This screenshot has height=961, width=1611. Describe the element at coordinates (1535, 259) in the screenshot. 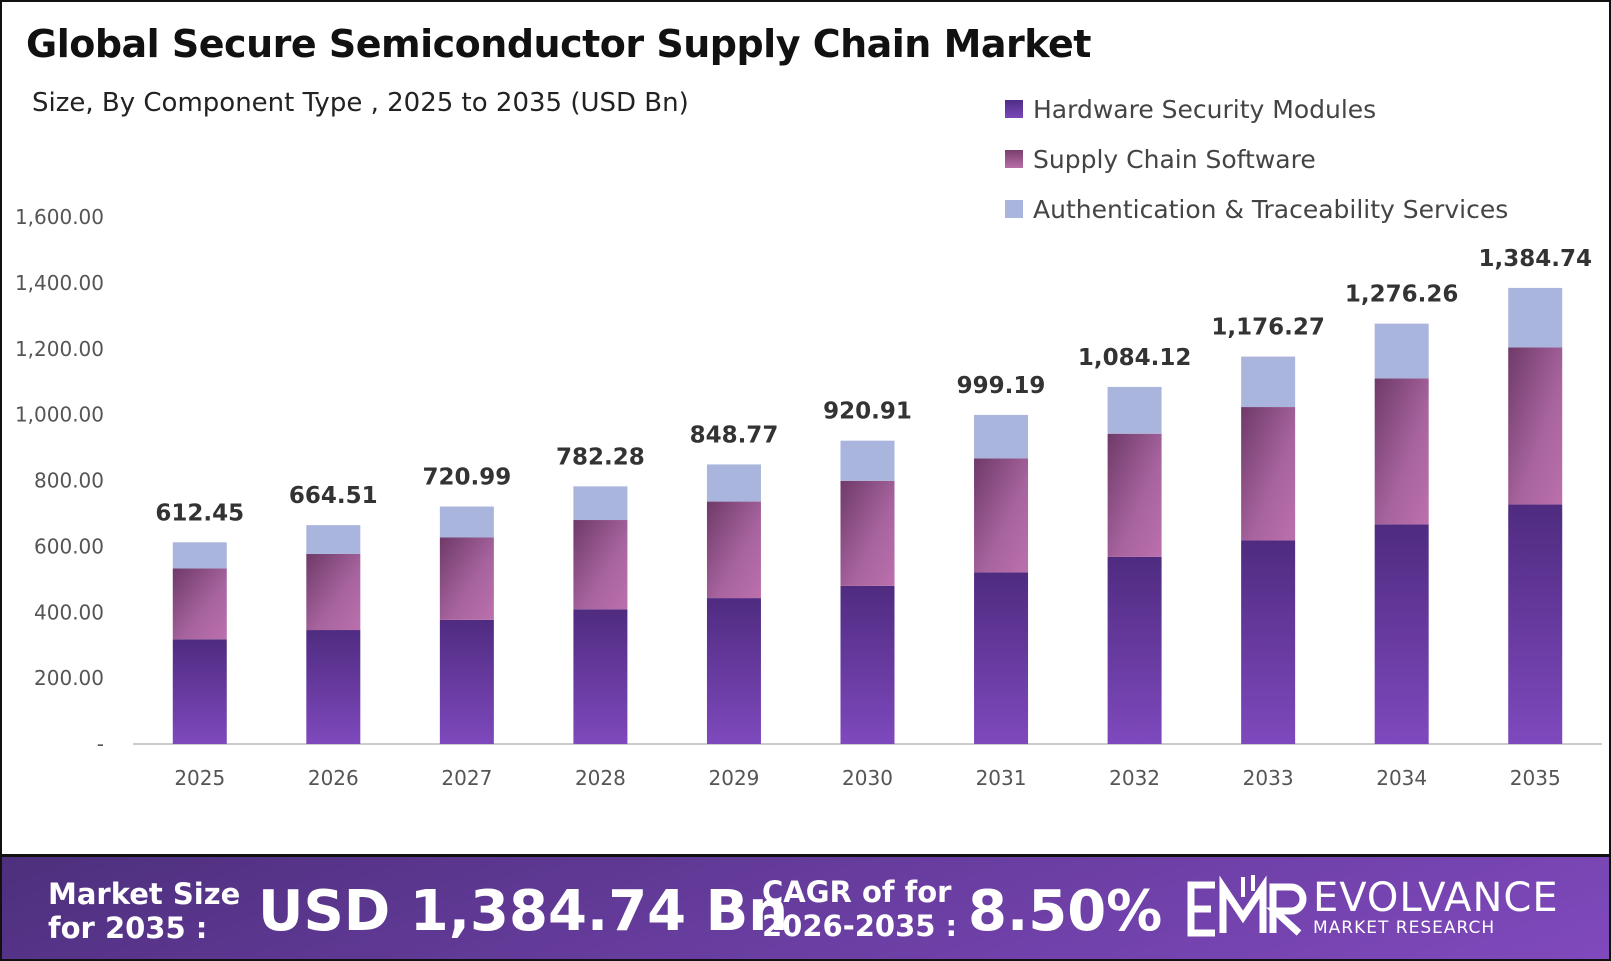

I see `data-label-total: 1,384.74` at that location.